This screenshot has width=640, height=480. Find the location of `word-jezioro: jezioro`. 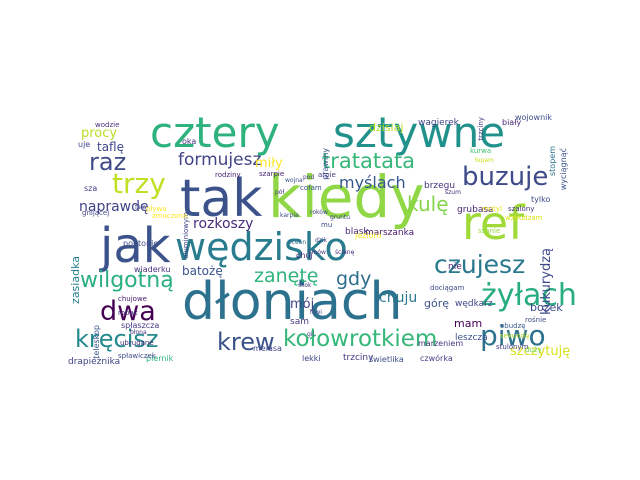

word-jezioro: jezioro is located at coordinates (368, 235).